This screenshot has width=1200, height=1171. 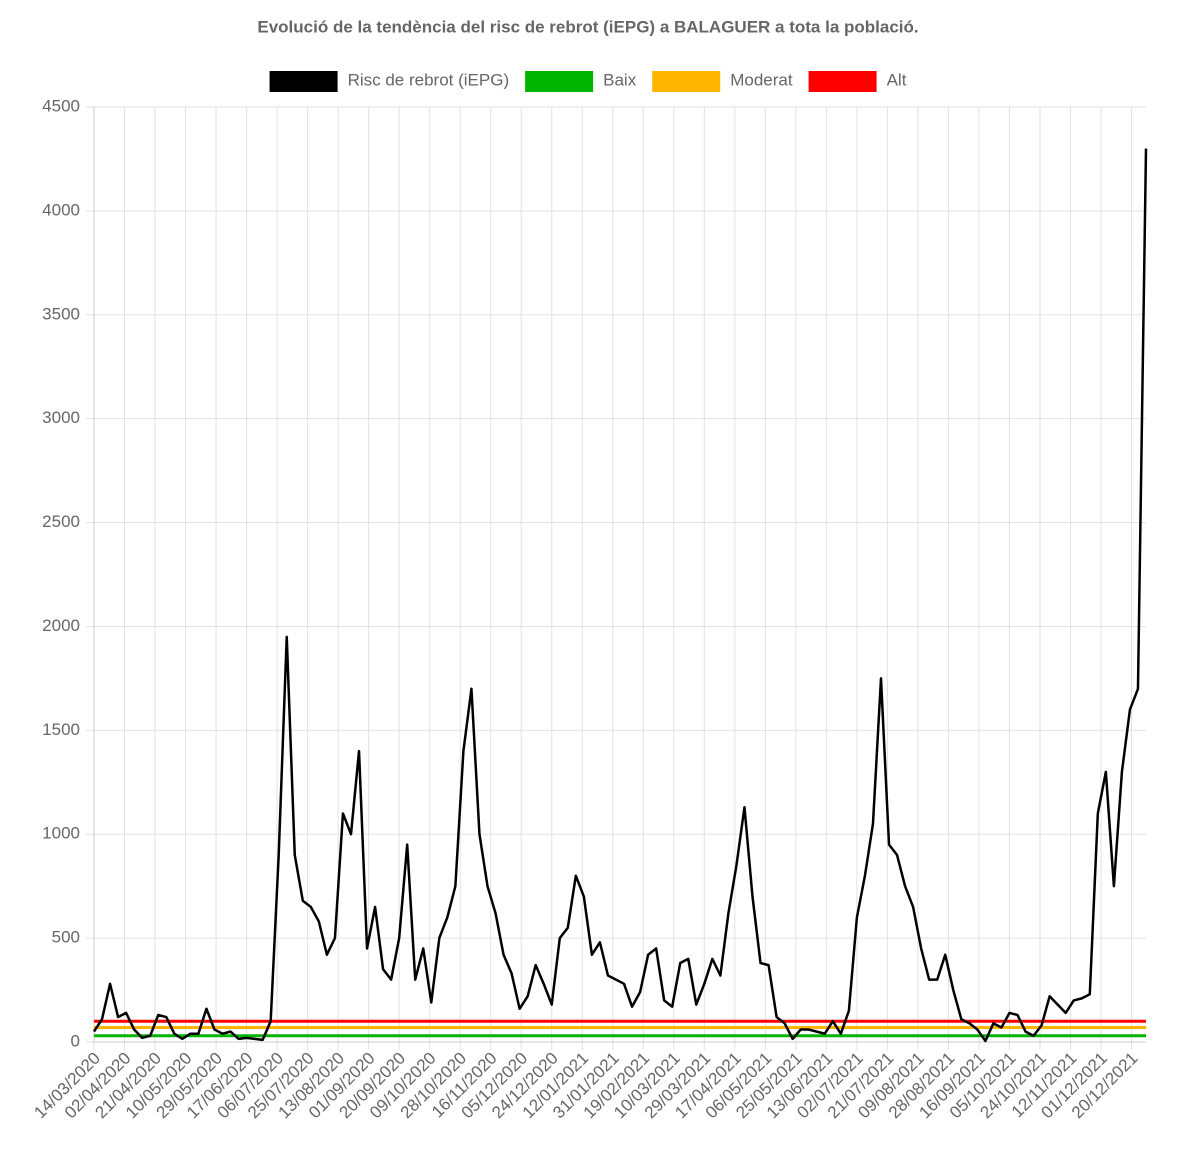 What do you see at coordinates (761, 79) in the screenshot?
I see `legend-label: Moderat` at bounding box center [761, 79].